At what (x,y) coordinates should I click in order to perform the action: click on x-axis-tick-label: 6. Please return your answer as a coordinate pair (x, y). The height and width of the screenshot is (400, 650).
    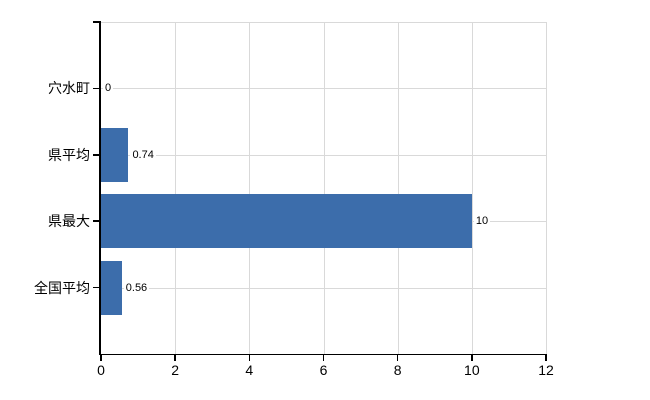
    Looking at the image, I should click on (323, 370).